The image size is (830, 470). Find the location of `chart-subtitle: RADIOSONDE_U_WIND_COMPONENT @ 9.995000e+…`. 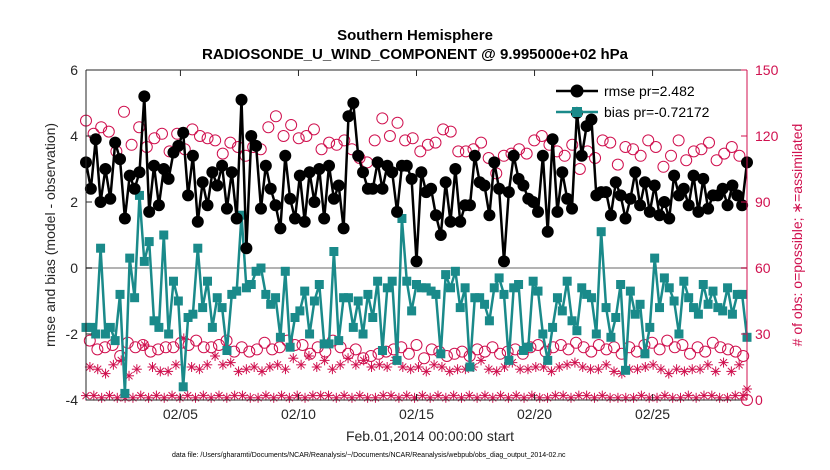

chart-subtitle: RADIOSONDE_U_WIND_COMPONENT @ 9.995000e+… is located at coordinates (415, 54).